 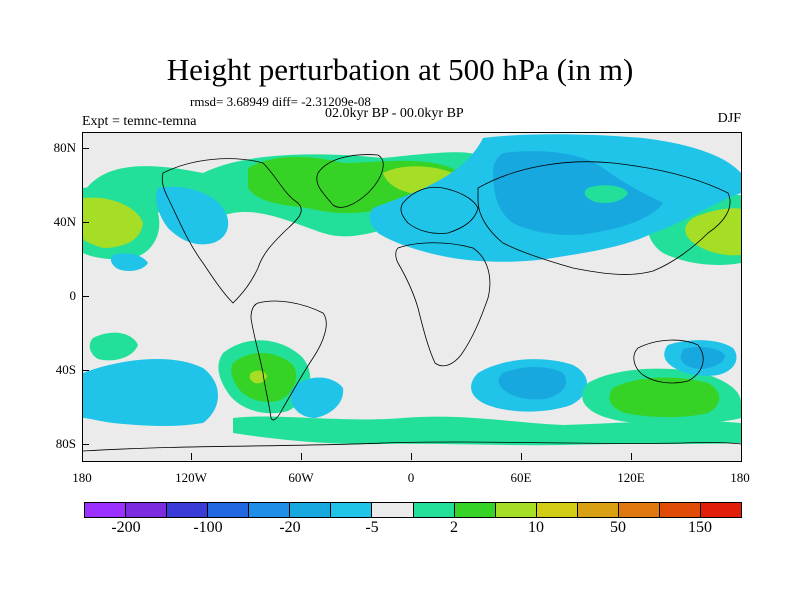 What do you see at coordinates (443, 304) in the screenshot?
I see `coast-africa` at bounding box center [443, 304].